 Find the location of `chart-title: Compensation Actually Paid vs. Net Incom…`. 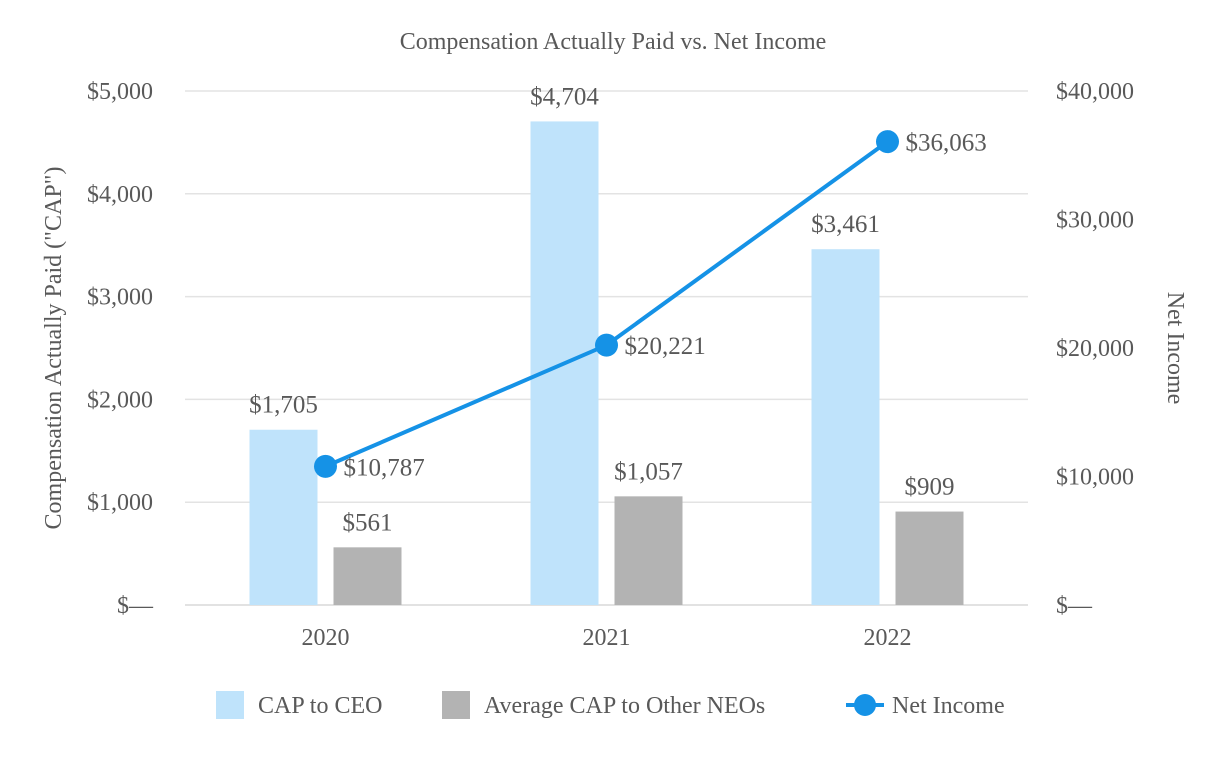

chart-title: Compensation Actually Paid vs. Net Incom… is located at coordinates (613, 42).